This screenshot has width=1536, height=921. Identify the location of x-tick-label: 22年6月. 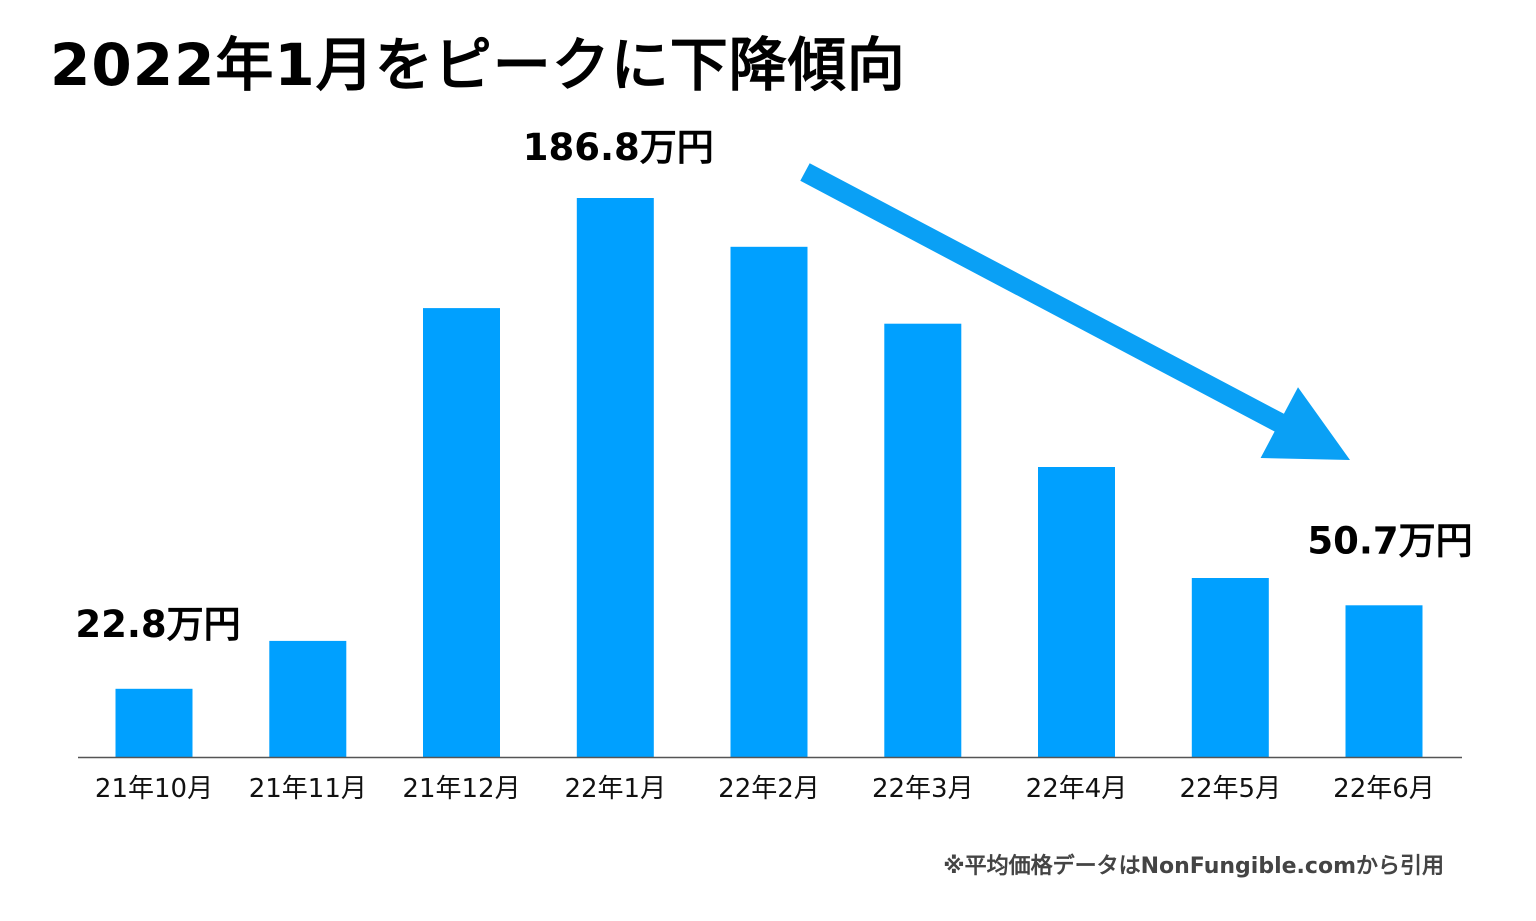
(1384, 789).